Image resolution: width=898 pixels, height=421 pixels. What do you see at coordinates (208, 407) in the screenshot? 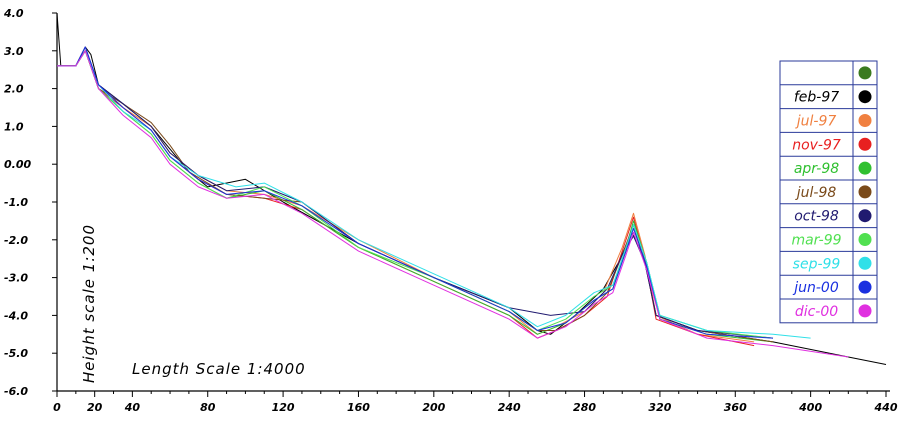
I see `x-tick-label: 80` at bounding box center [208, 407].